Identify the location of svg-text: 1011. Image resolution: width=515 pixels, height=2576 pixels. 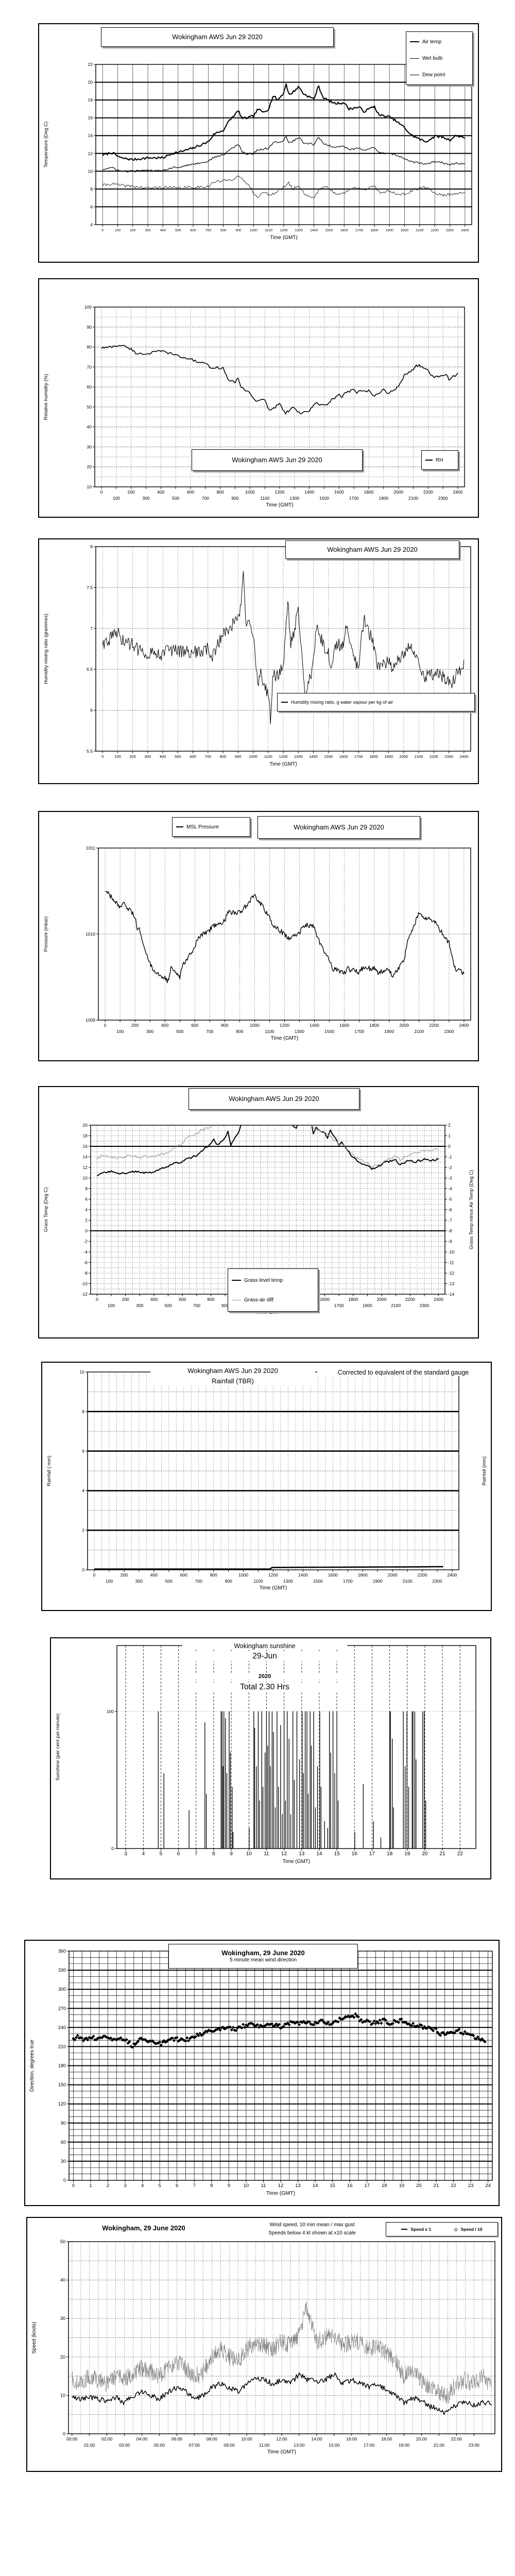
(91, 848).